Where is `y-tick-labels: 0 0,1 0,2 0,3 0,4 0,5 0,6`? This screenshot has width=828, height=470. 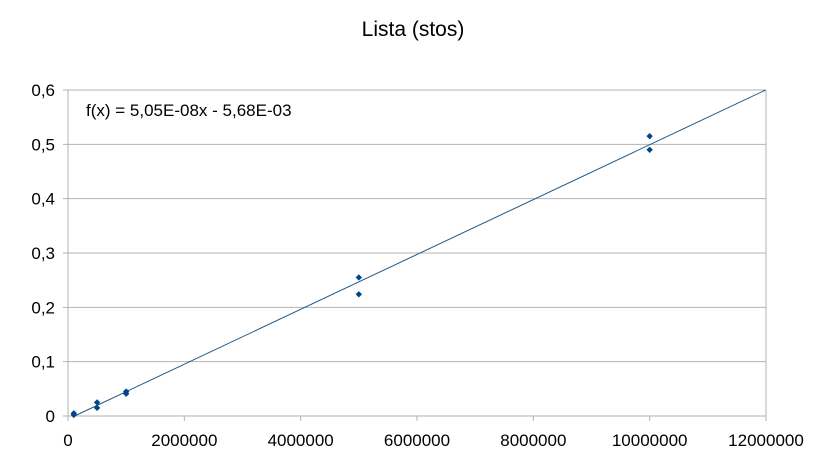 y-tick-labels: 0 0,1 0,2 0,3 0,4 0,5 0,6 is located at coordinates (43, 253).